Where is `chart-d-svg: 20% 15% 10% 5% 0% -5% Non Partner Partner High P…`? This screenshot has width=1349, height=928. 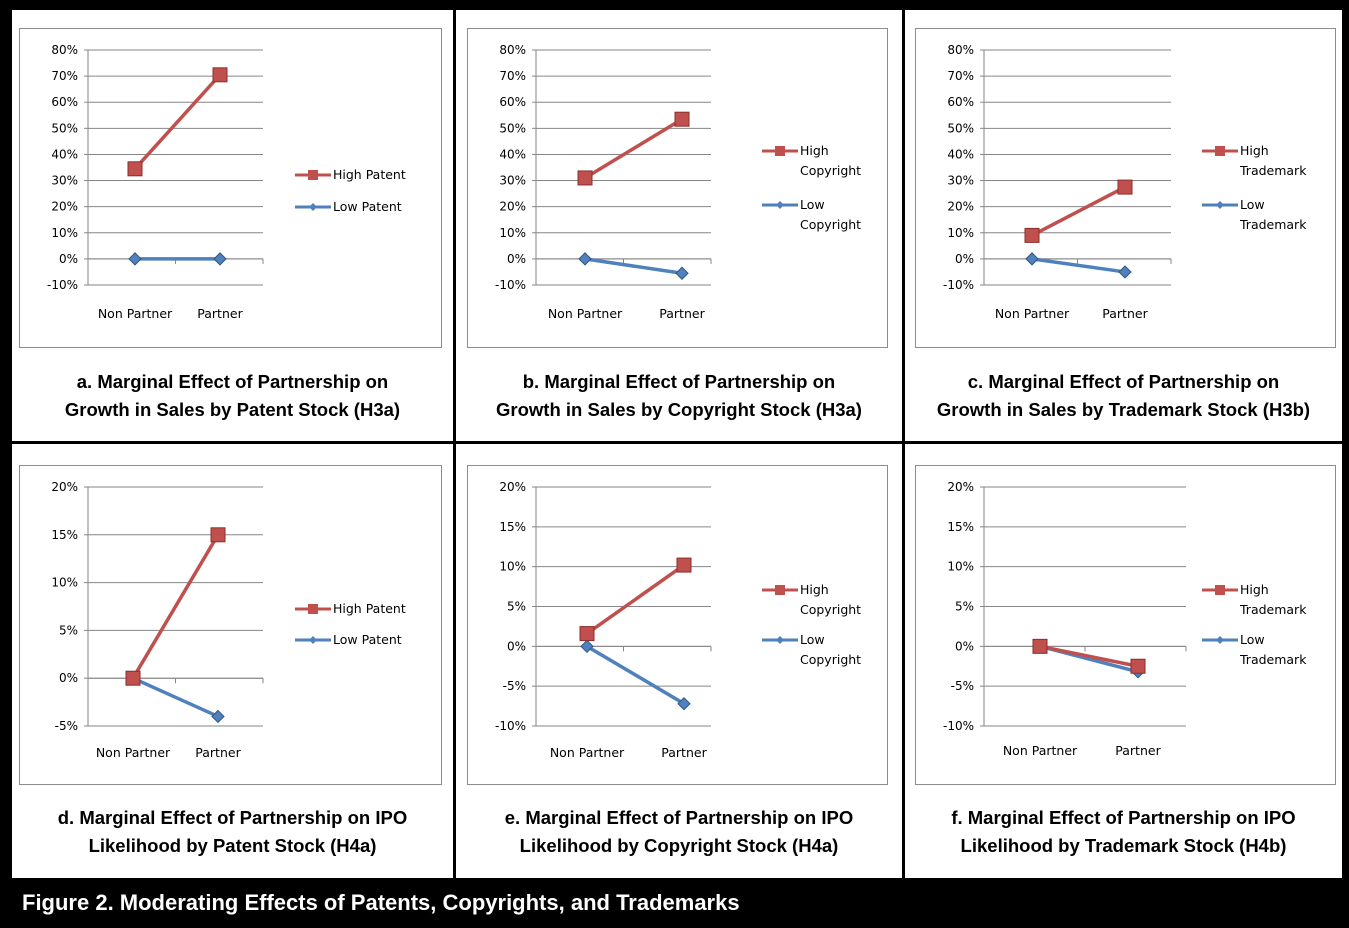
chart-d-svg: 20% 15% 10% 5% 0% -5% Non Partner Partner High P… is located at coordinates (228, 620).